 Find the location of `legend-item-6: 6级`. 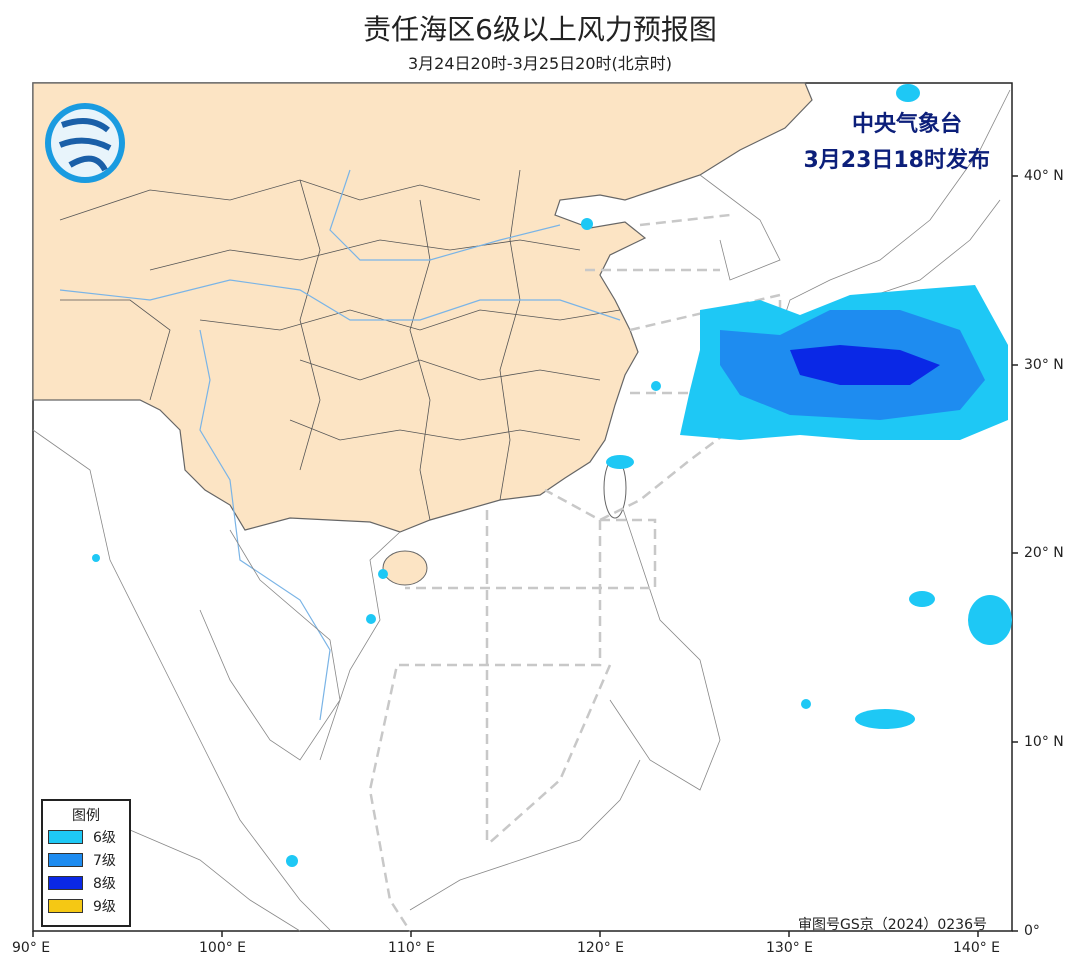

legend-item-6: 6级 is located at coordinates (86, 836).